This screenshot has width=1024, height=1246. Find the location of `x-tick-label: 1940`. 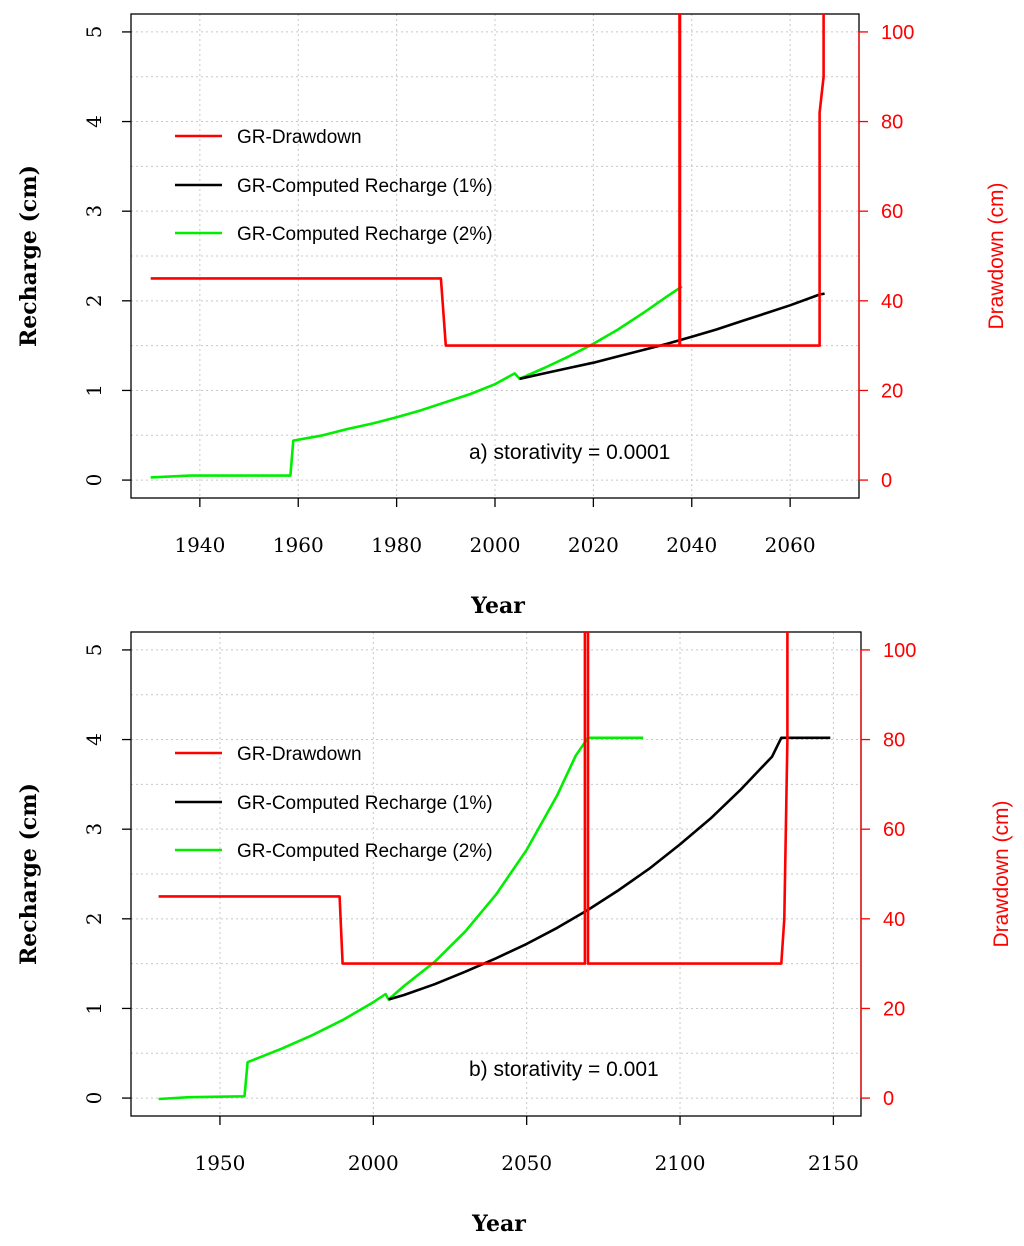

x-tick-label: 1940 is located at coordinates (199, 545).